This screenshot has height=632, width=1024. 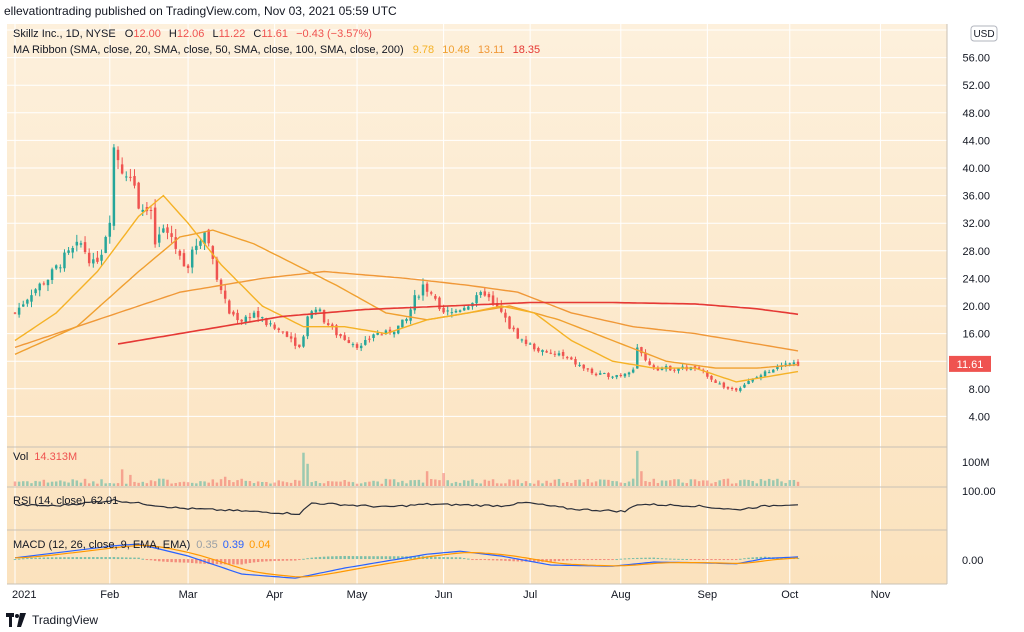 What do you see at coordinates (979, 390) in the screenshot?
I see `price-tick-label: 8.00` at bounding box center [979, 390].